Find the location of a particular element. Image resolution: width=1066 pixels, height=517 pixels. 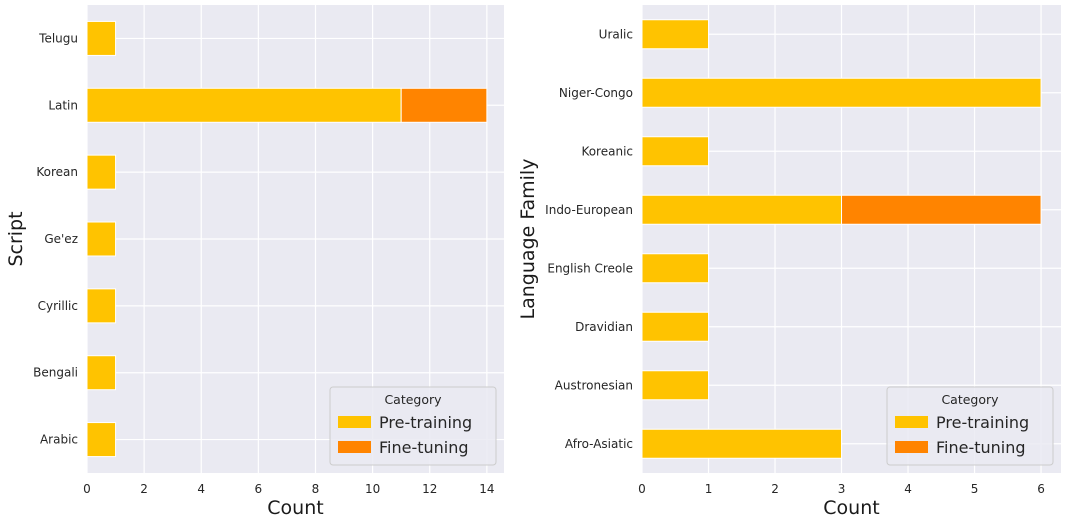

bar-pre-training-ge-ez is located at coordinates (101, 239).